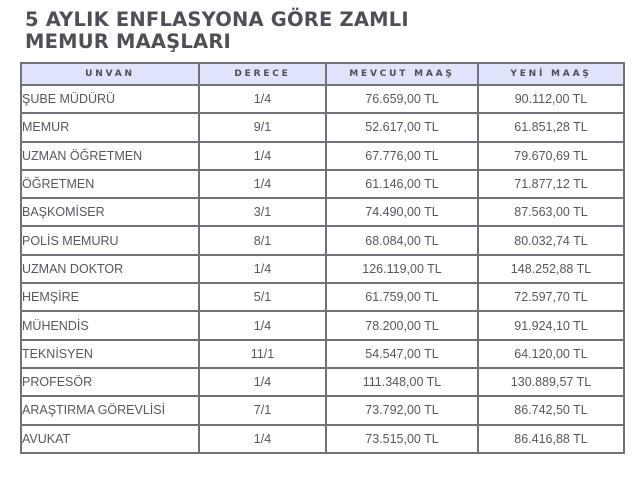  I want to click on table-row: POLİS MEMURU 8/1 68.084,00 TL 80.032,74 TL, so click(322, 240).